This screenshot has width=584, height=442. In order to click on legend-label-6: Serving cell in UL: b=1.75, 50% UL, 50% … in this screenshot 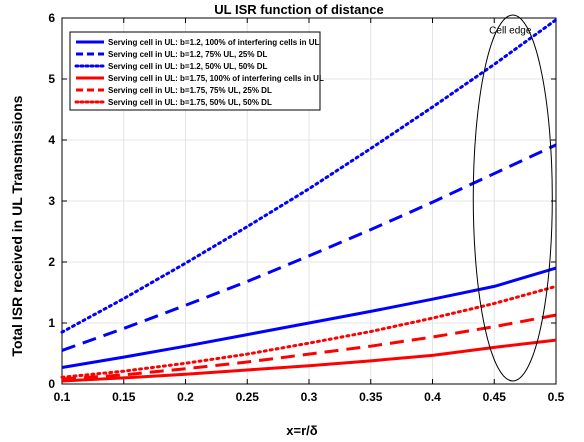, I will do `click(190, 102)`.